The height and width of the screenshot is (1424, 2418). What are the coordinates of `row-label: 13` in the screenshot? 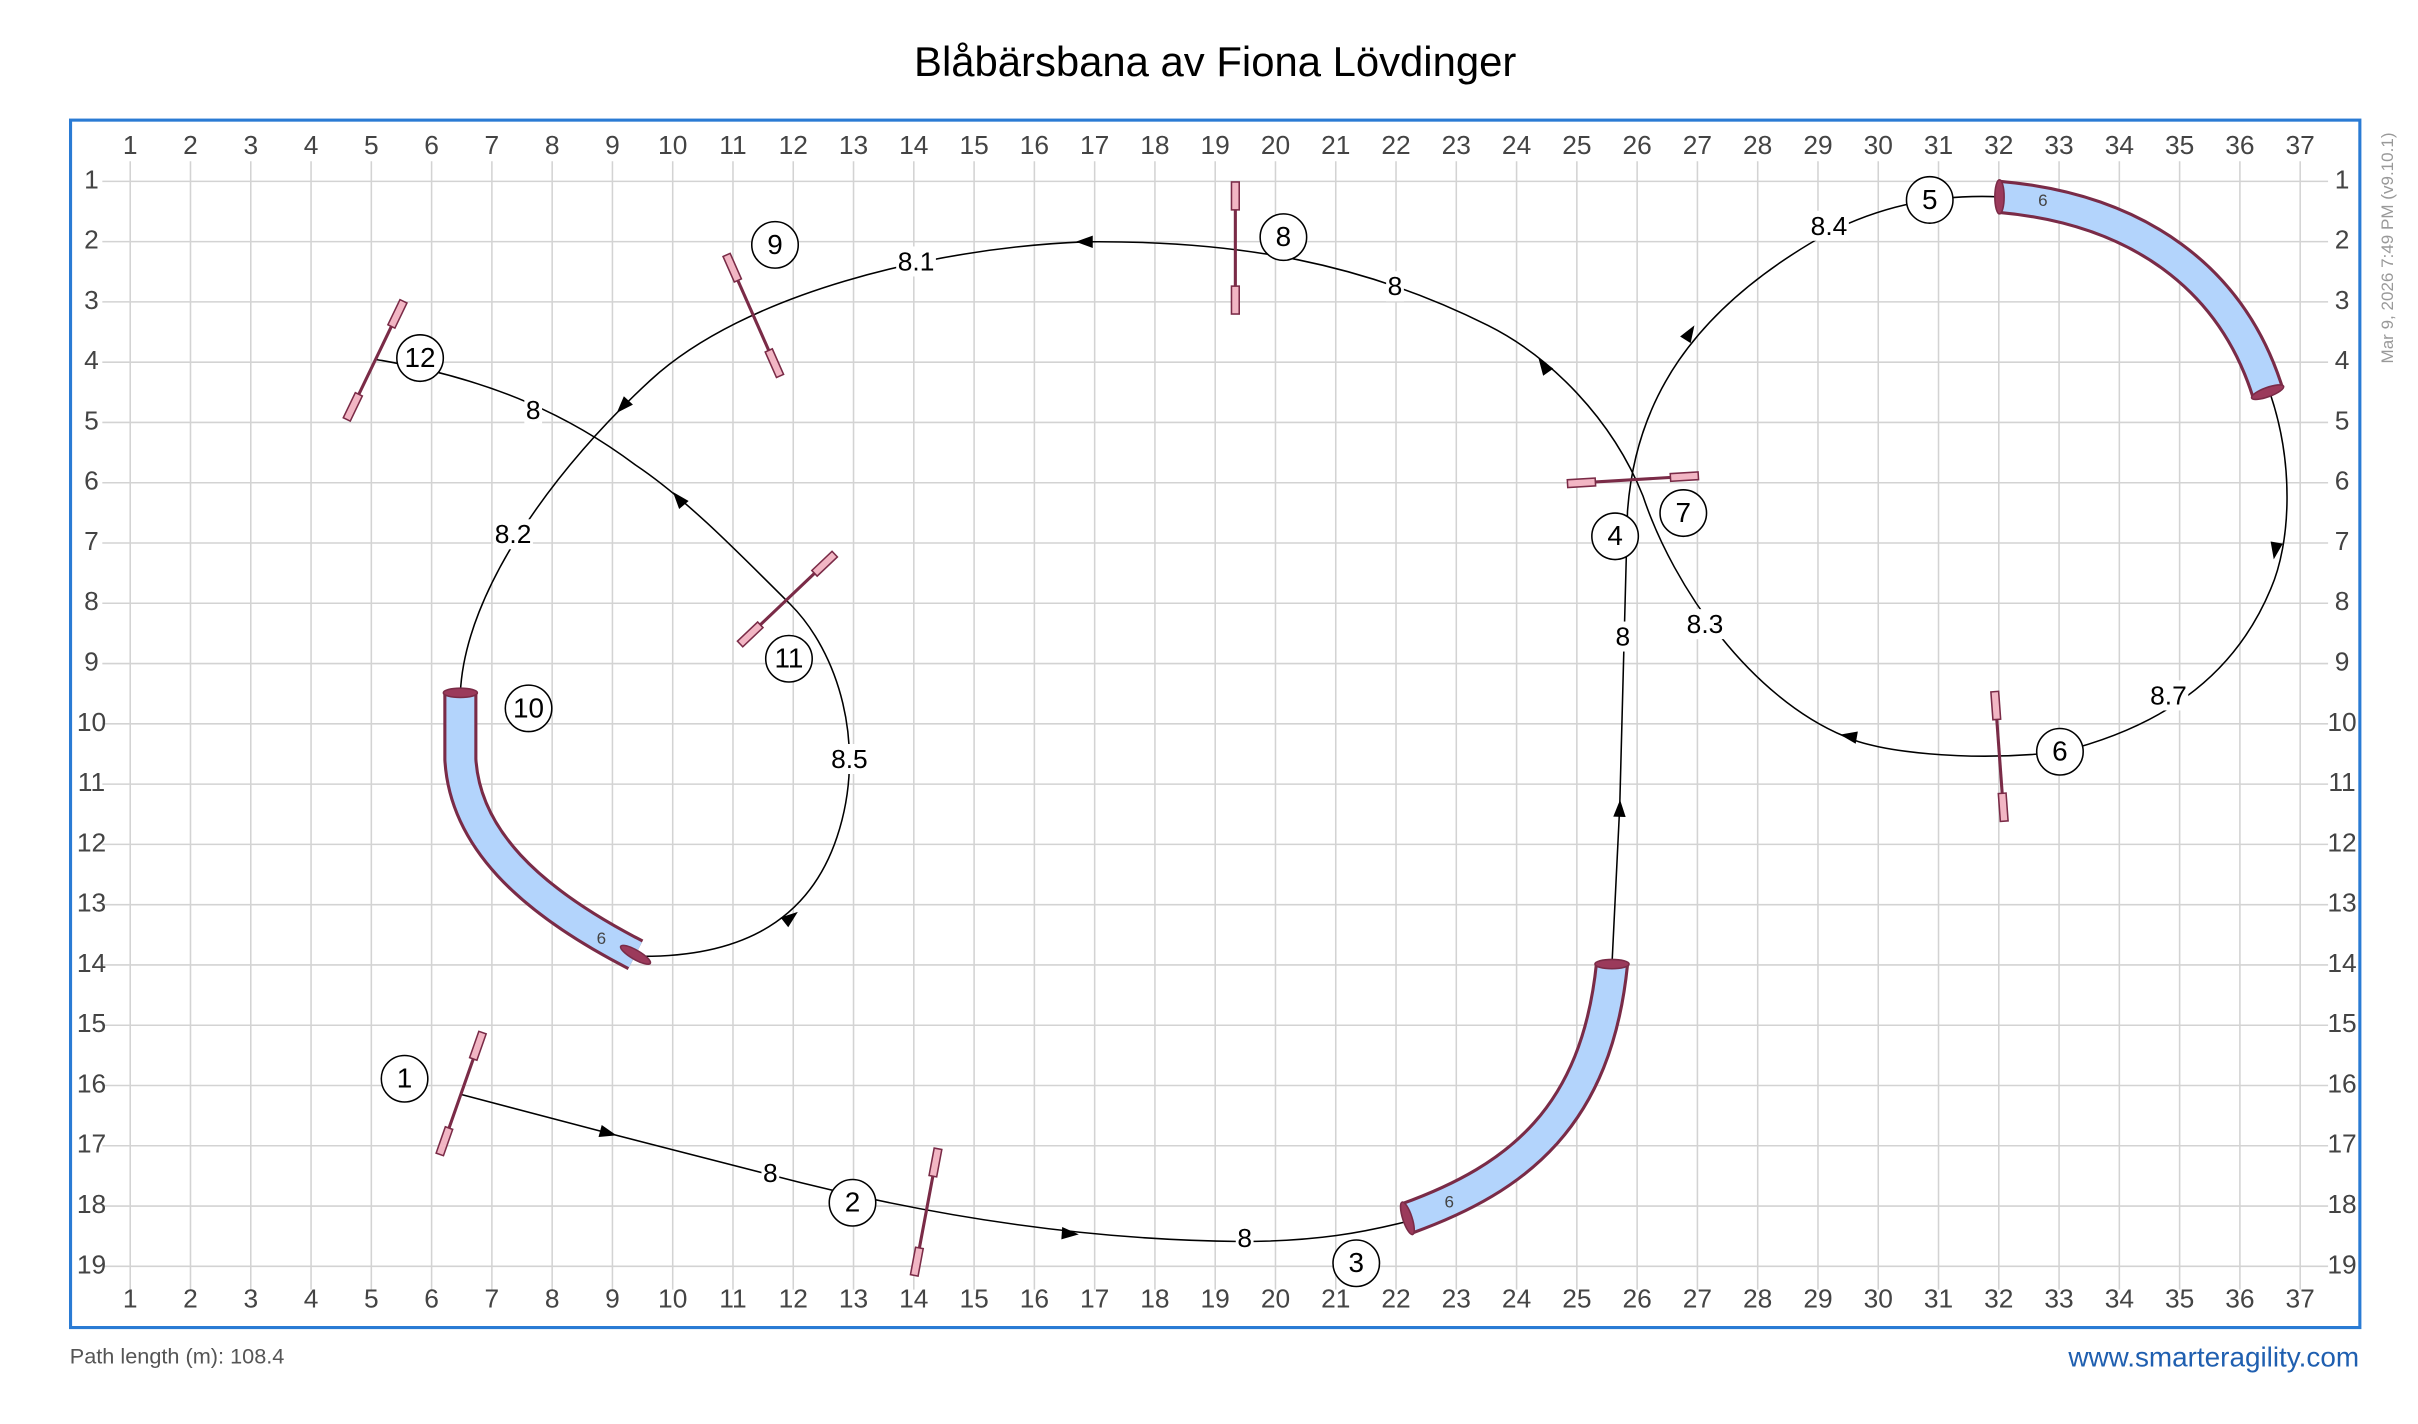 It's located at (91, 903).